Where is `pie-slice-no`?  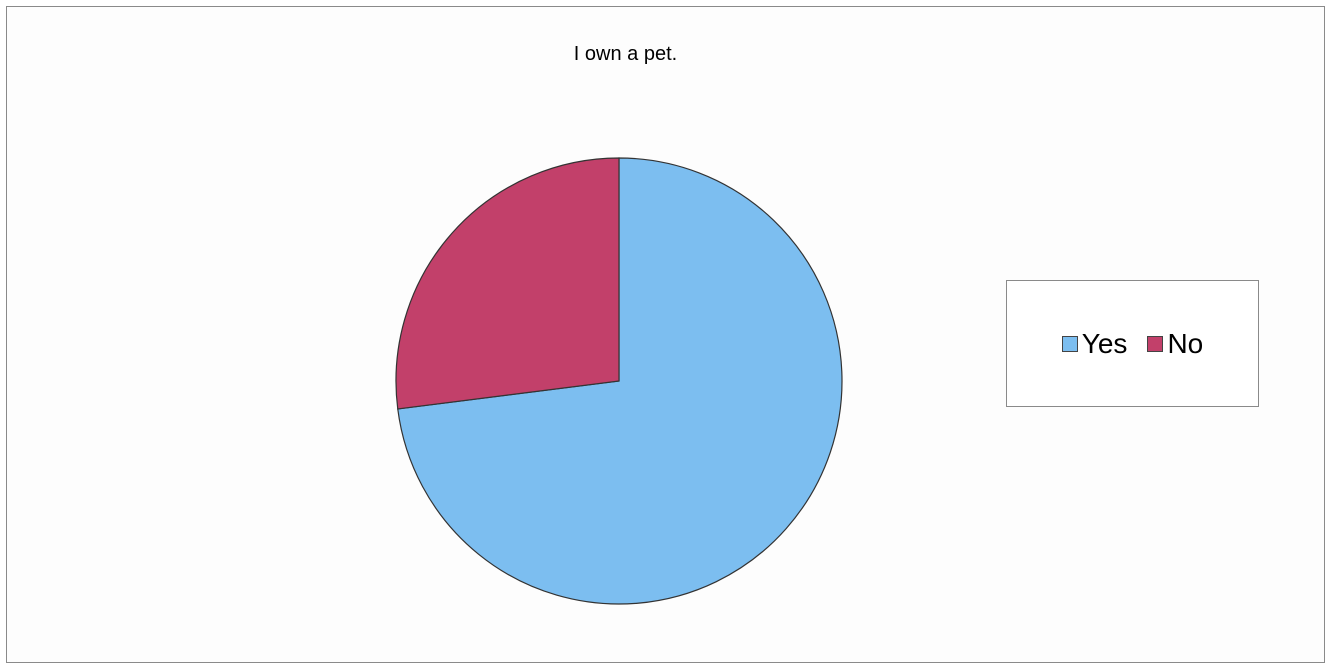
pie-slice-no is located at coordinates (507, 283).